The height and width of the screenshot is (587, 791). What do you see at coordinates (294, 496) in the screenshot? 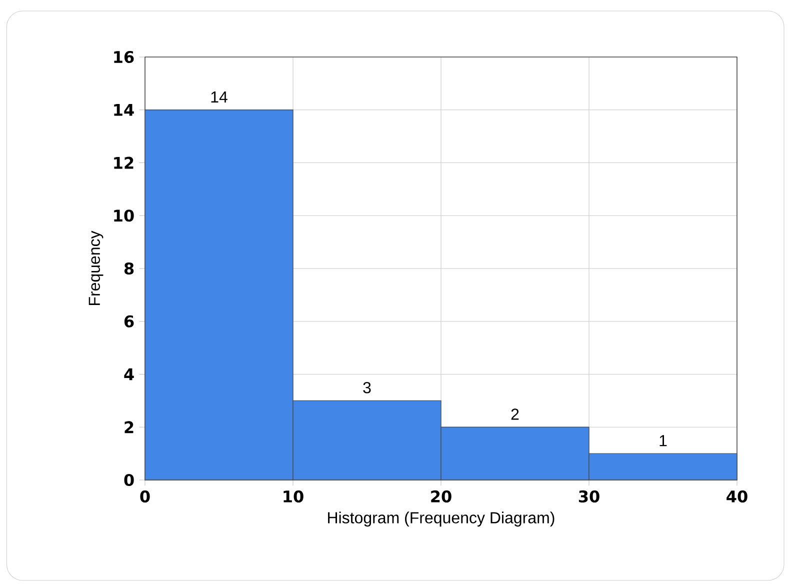
I see `x-tick-label: 10` at bounding box center [294, 496].